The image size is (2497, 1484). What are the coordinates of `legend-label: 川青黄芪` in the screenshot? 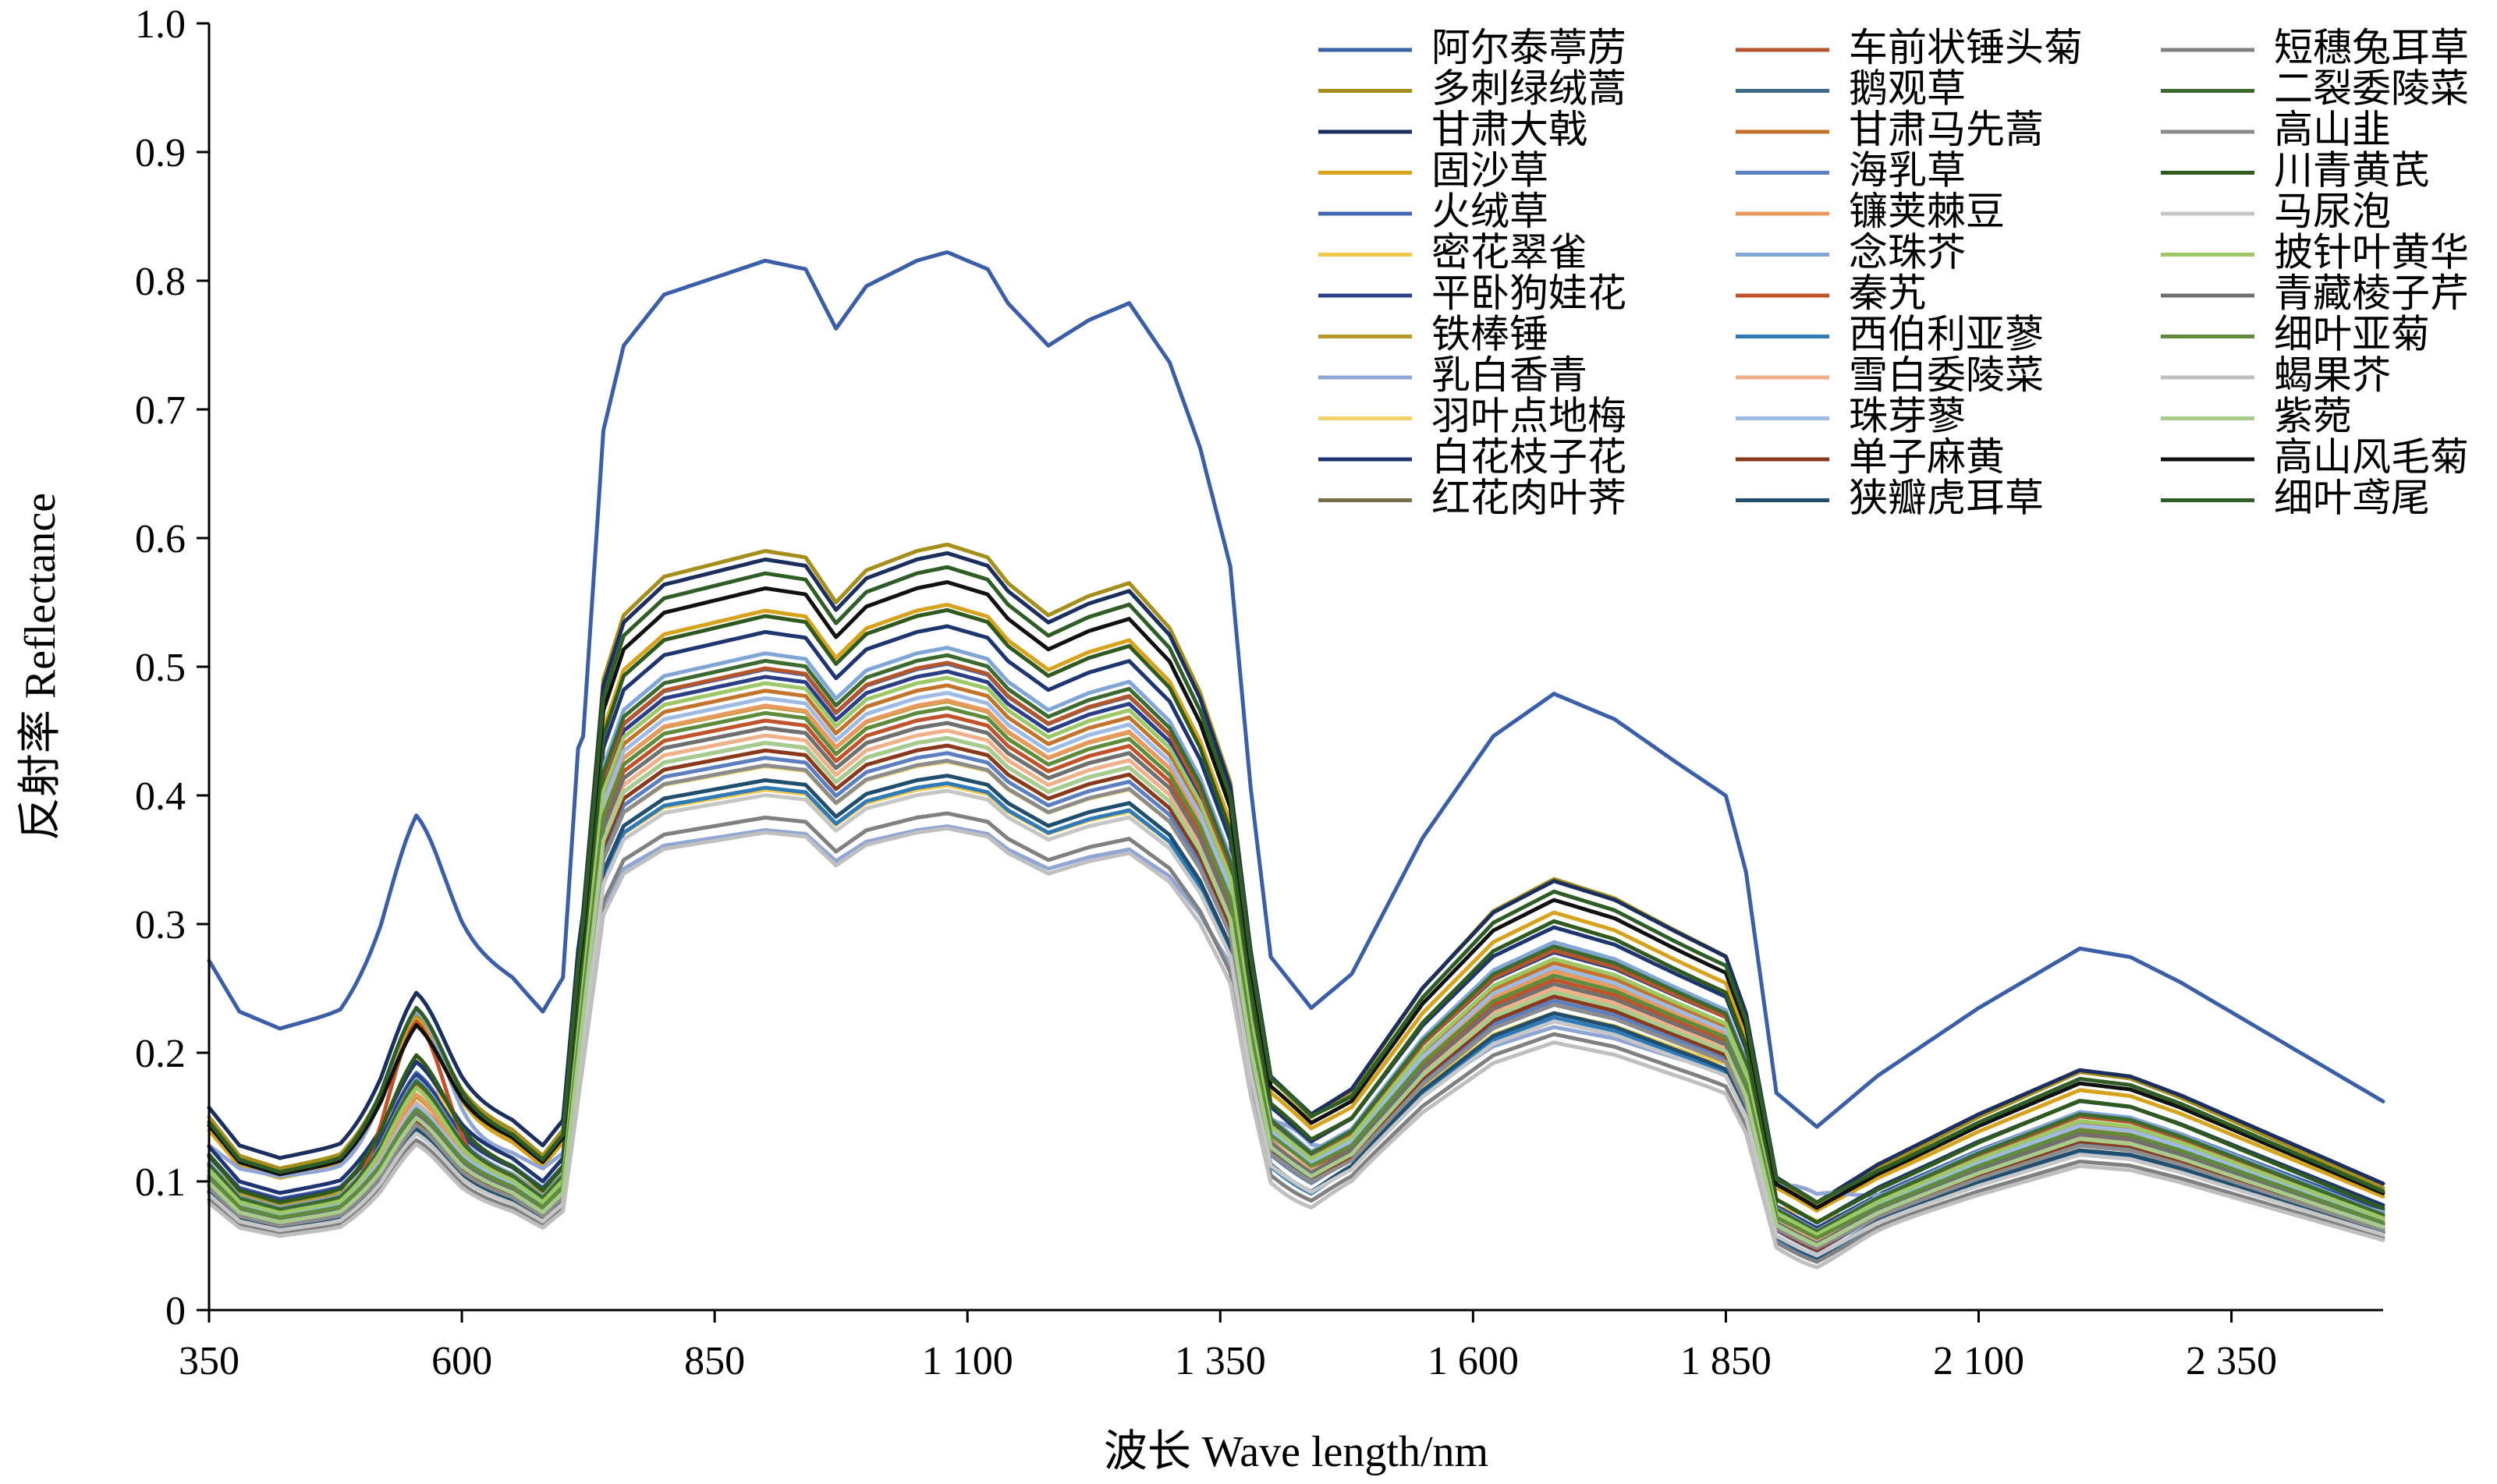 It's located at (2352, 171).